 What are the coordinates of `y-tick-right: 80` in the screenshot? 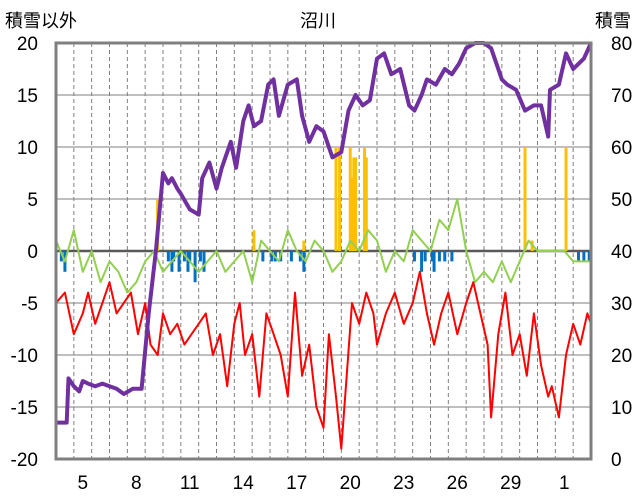 It's located at (621, 44).